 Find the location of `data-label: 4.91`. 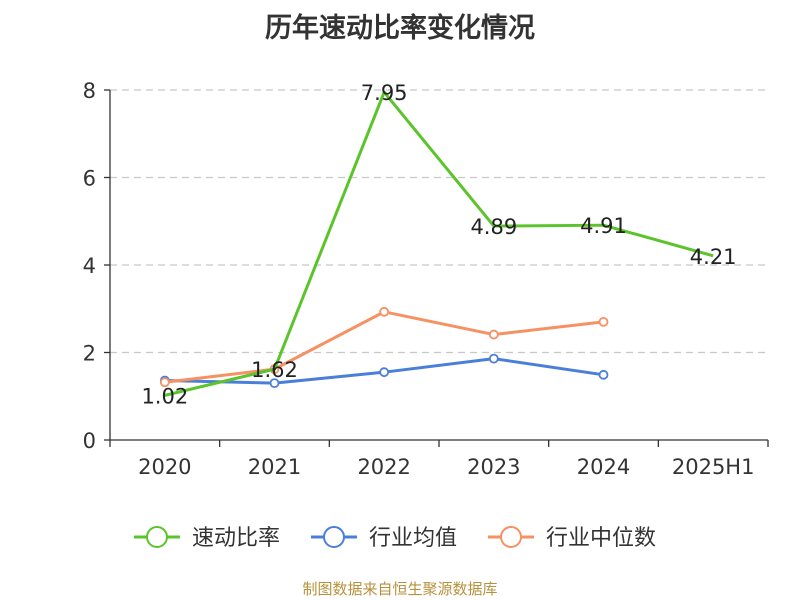

data-label: 4.91 is located at coordinates (603, 226).